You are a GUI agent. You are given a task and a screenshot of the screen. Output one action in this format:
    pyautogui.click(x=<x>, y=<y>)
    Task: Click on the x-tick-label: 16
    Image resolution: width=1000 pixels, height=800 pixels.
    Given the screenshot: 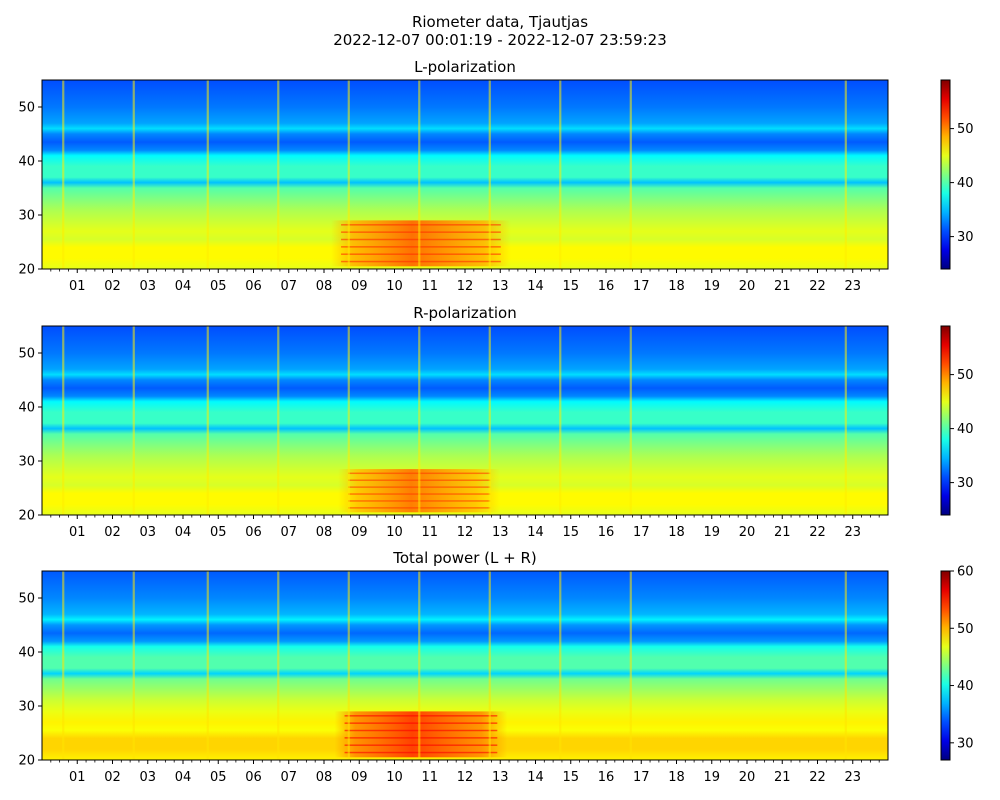 What is the action you would take?
    pyautogui.click(x=606, y=777)
    